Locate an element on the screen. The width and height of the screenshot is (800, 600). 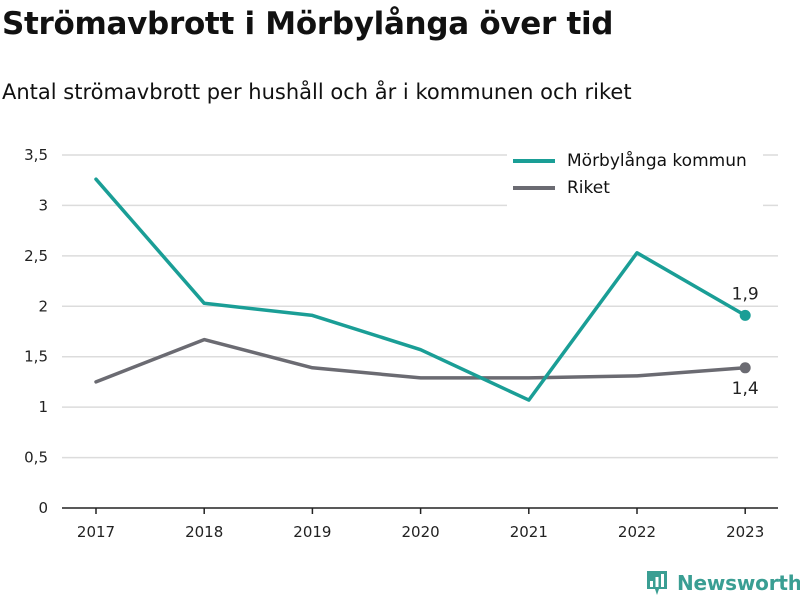
y-tick-label: 3 is located at coordinates (43, 205).